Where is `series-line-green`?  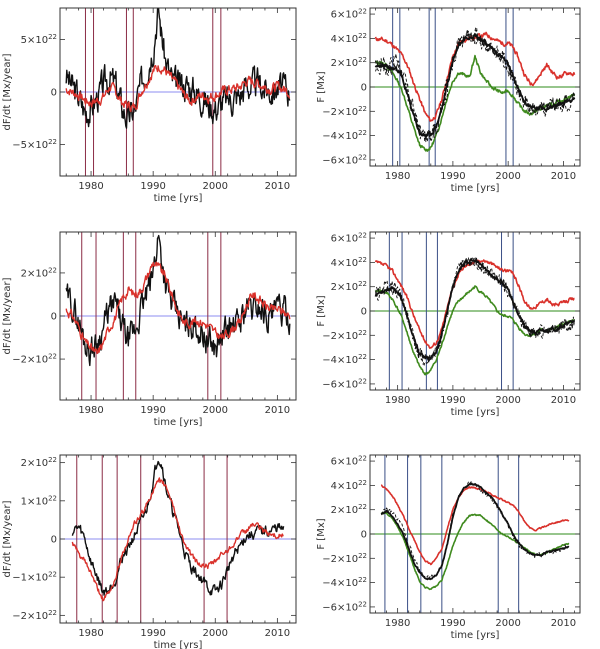
series-line-green is located at coordinates (474, 330).